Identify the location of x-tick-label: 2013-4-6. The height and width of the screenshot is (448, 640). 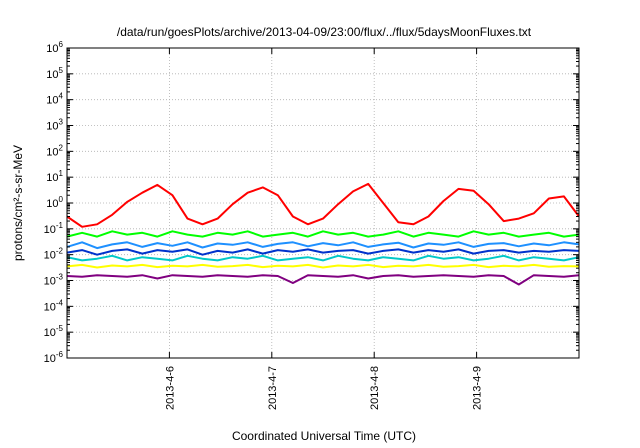
(170, 388).